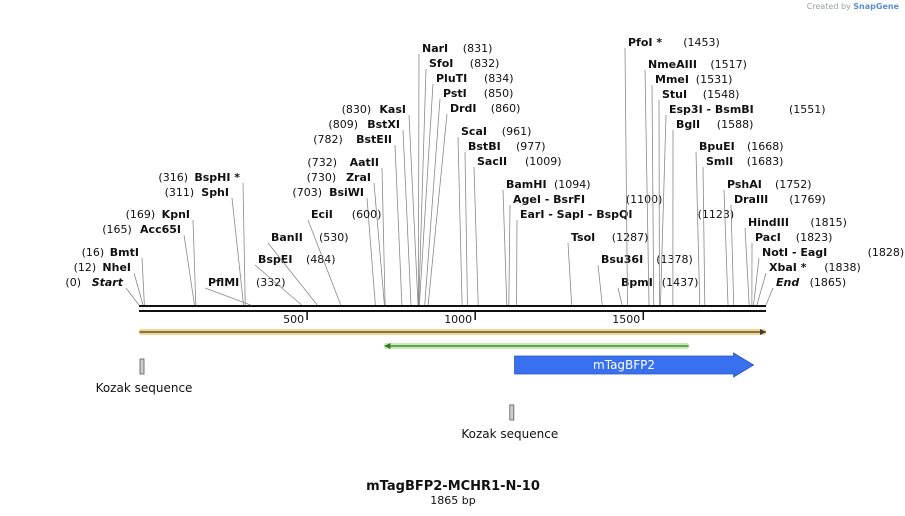  Describe the element at coordinates (842, 267) in the screenshot. I see `enzyme-position: (1838)` at that location.